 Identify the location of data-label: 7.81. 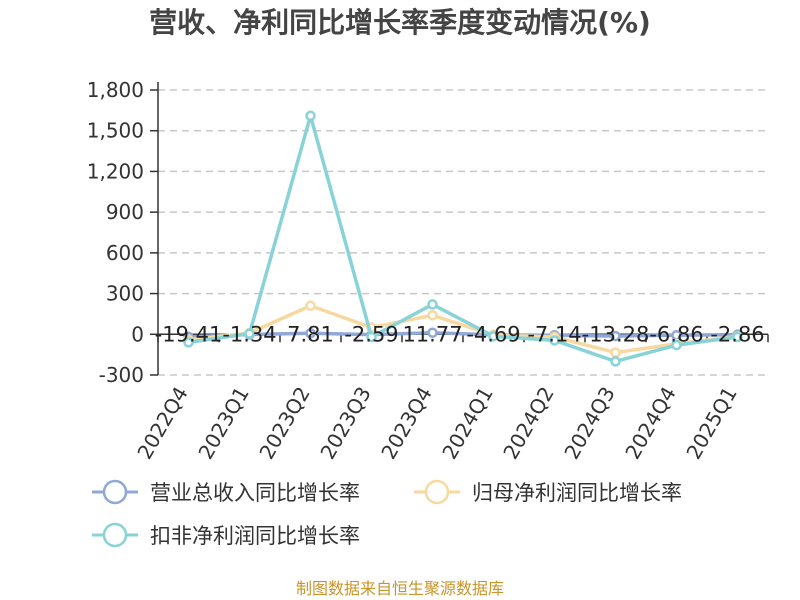
(310, 334).